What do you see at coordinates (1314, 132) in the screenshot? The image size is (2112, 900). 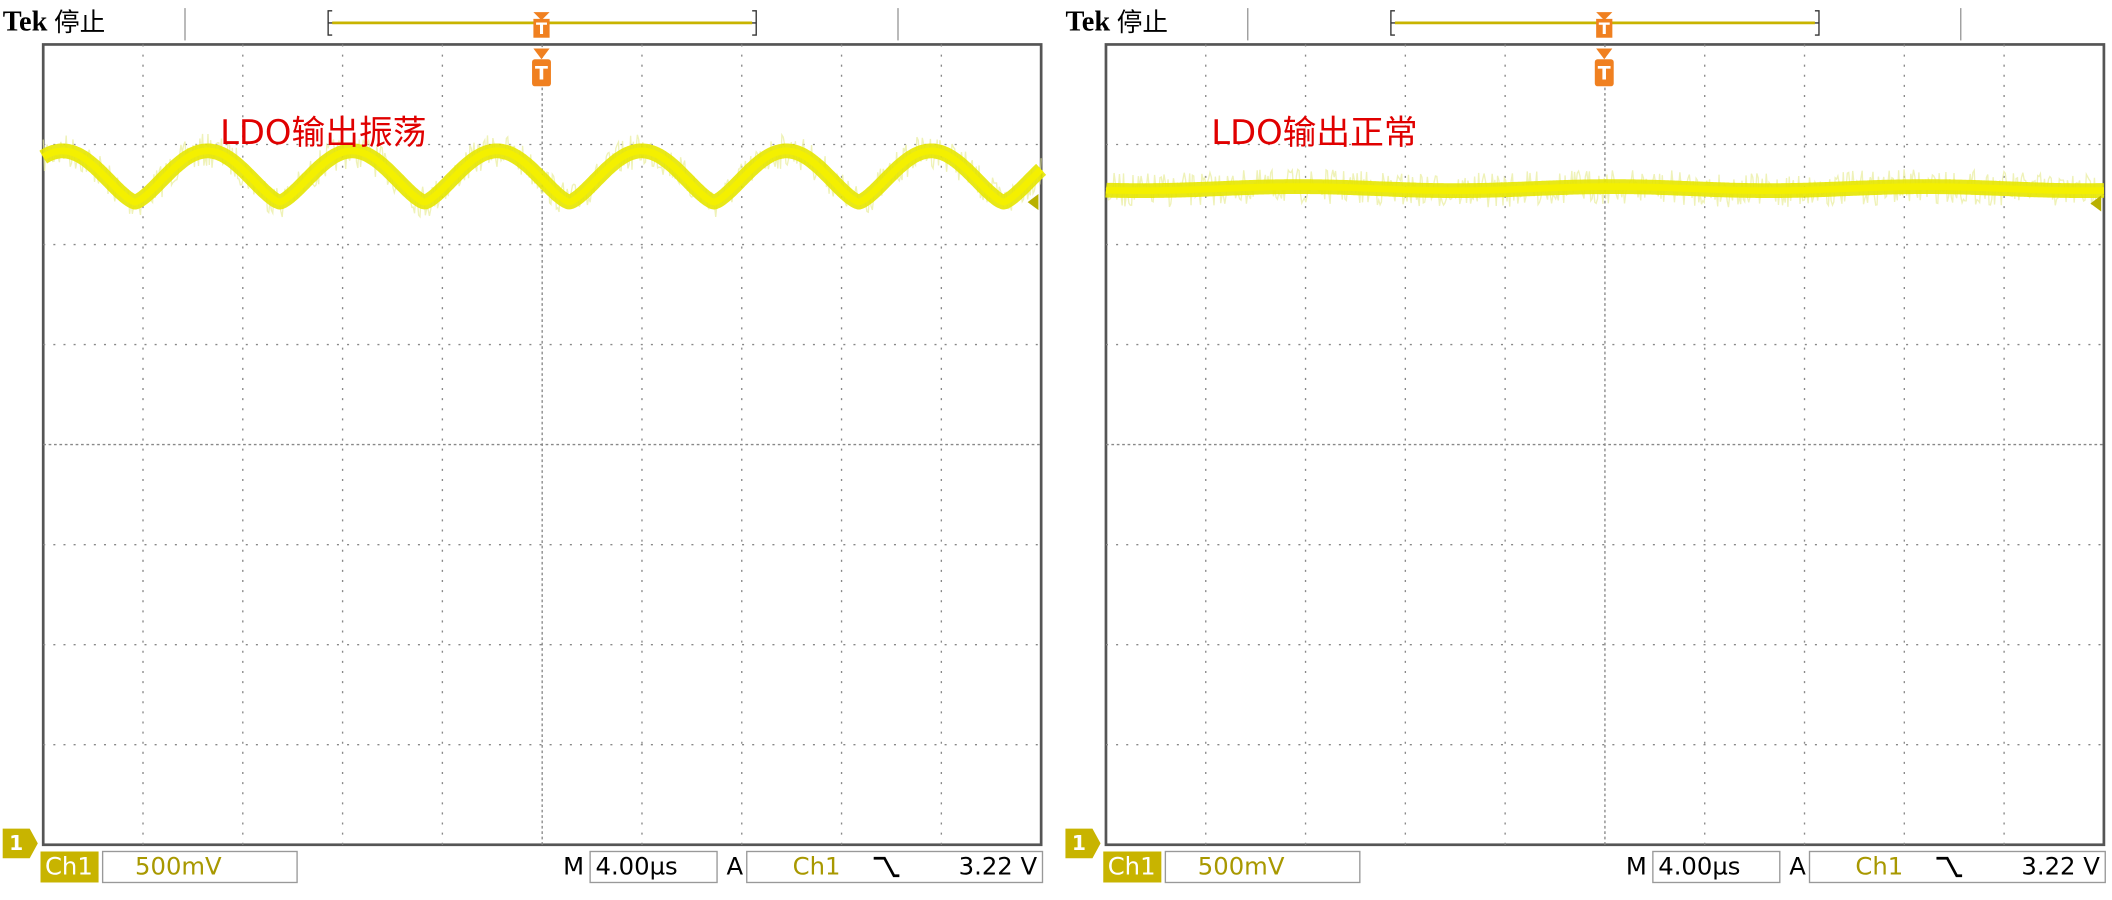 I see `annotation: LDO输出正常` at bounding box center [1314, 132].